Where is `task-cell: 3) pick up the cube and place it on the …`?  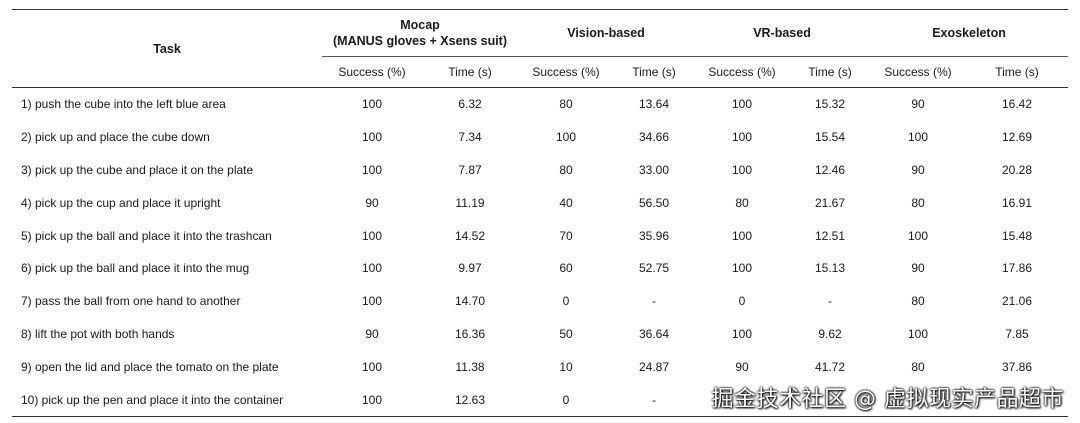 task-cell: 3) pick up the cube and place it on the … is located at coordinates (137, 169).